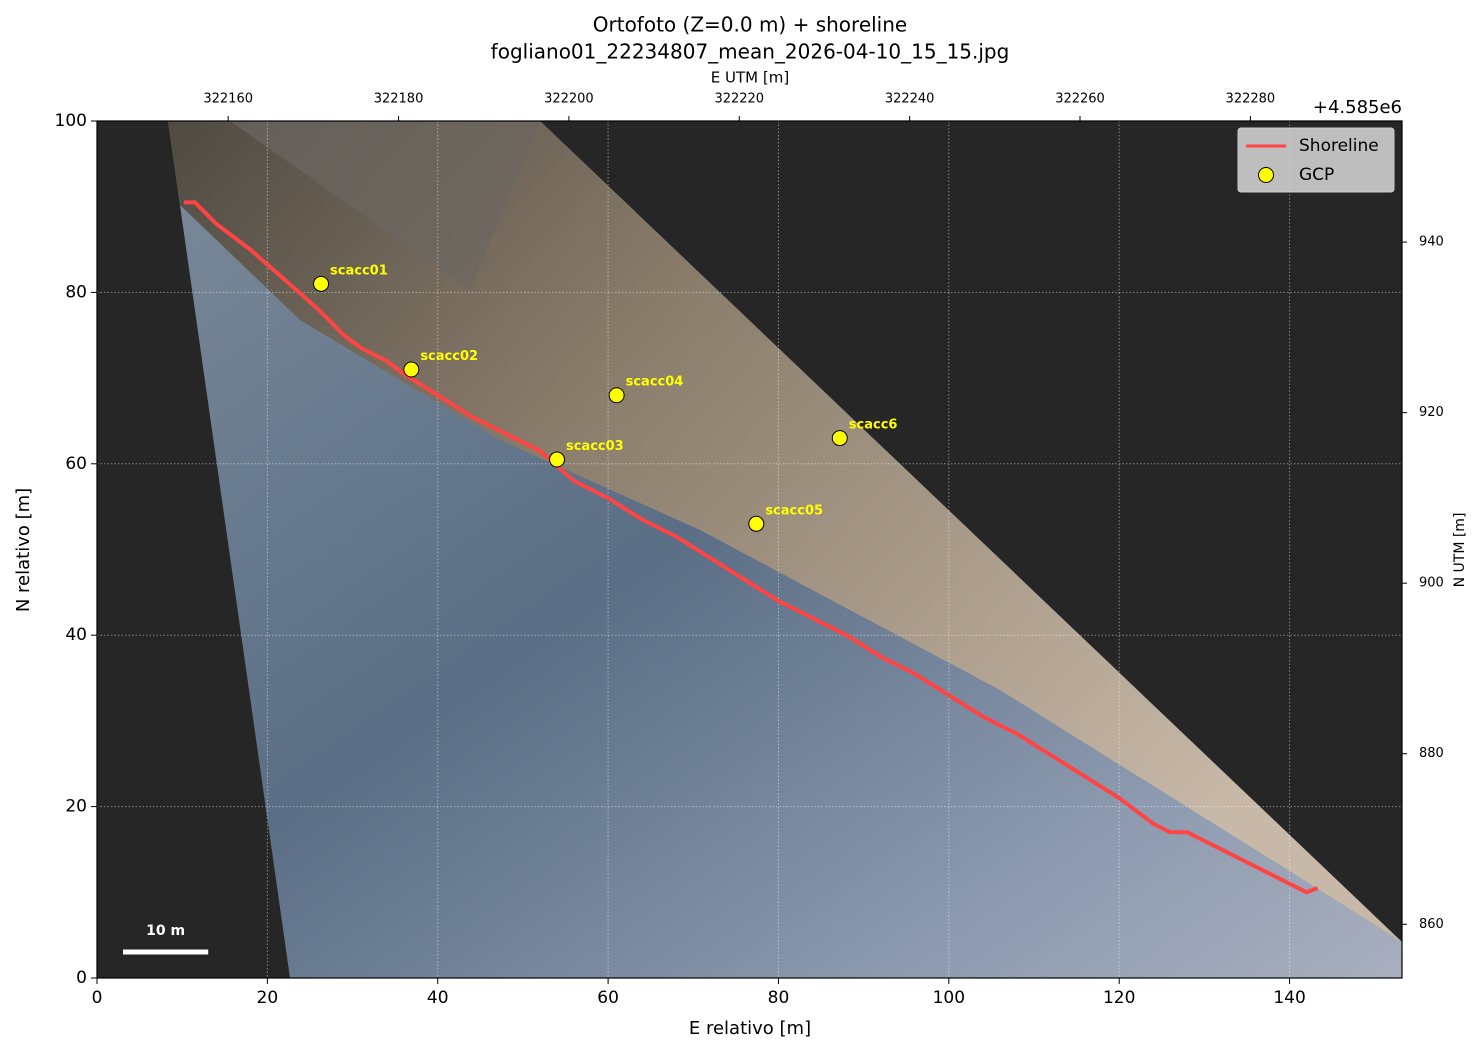  What do you see at coordinates (569, 99) in the screenshot?
I see `x2-tick-label: 322200` at bounding box center [569, 99].